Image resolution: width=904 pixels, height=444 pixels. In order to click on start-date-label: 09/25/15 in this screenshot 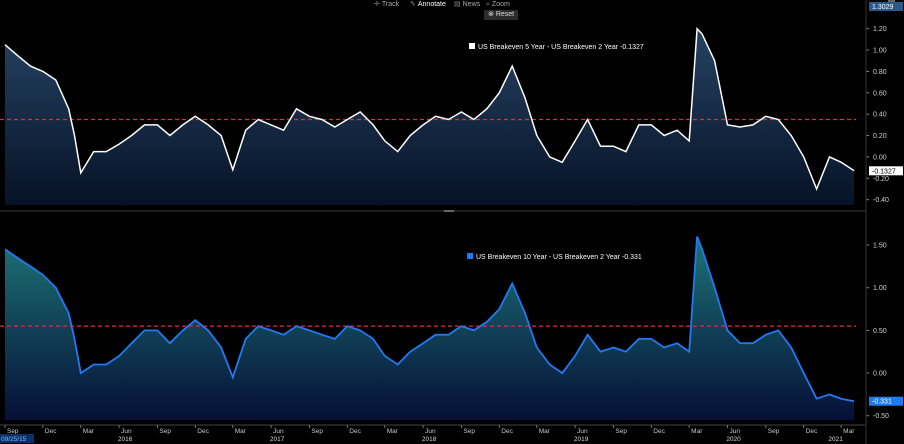, I will do `click(17, 438)`.